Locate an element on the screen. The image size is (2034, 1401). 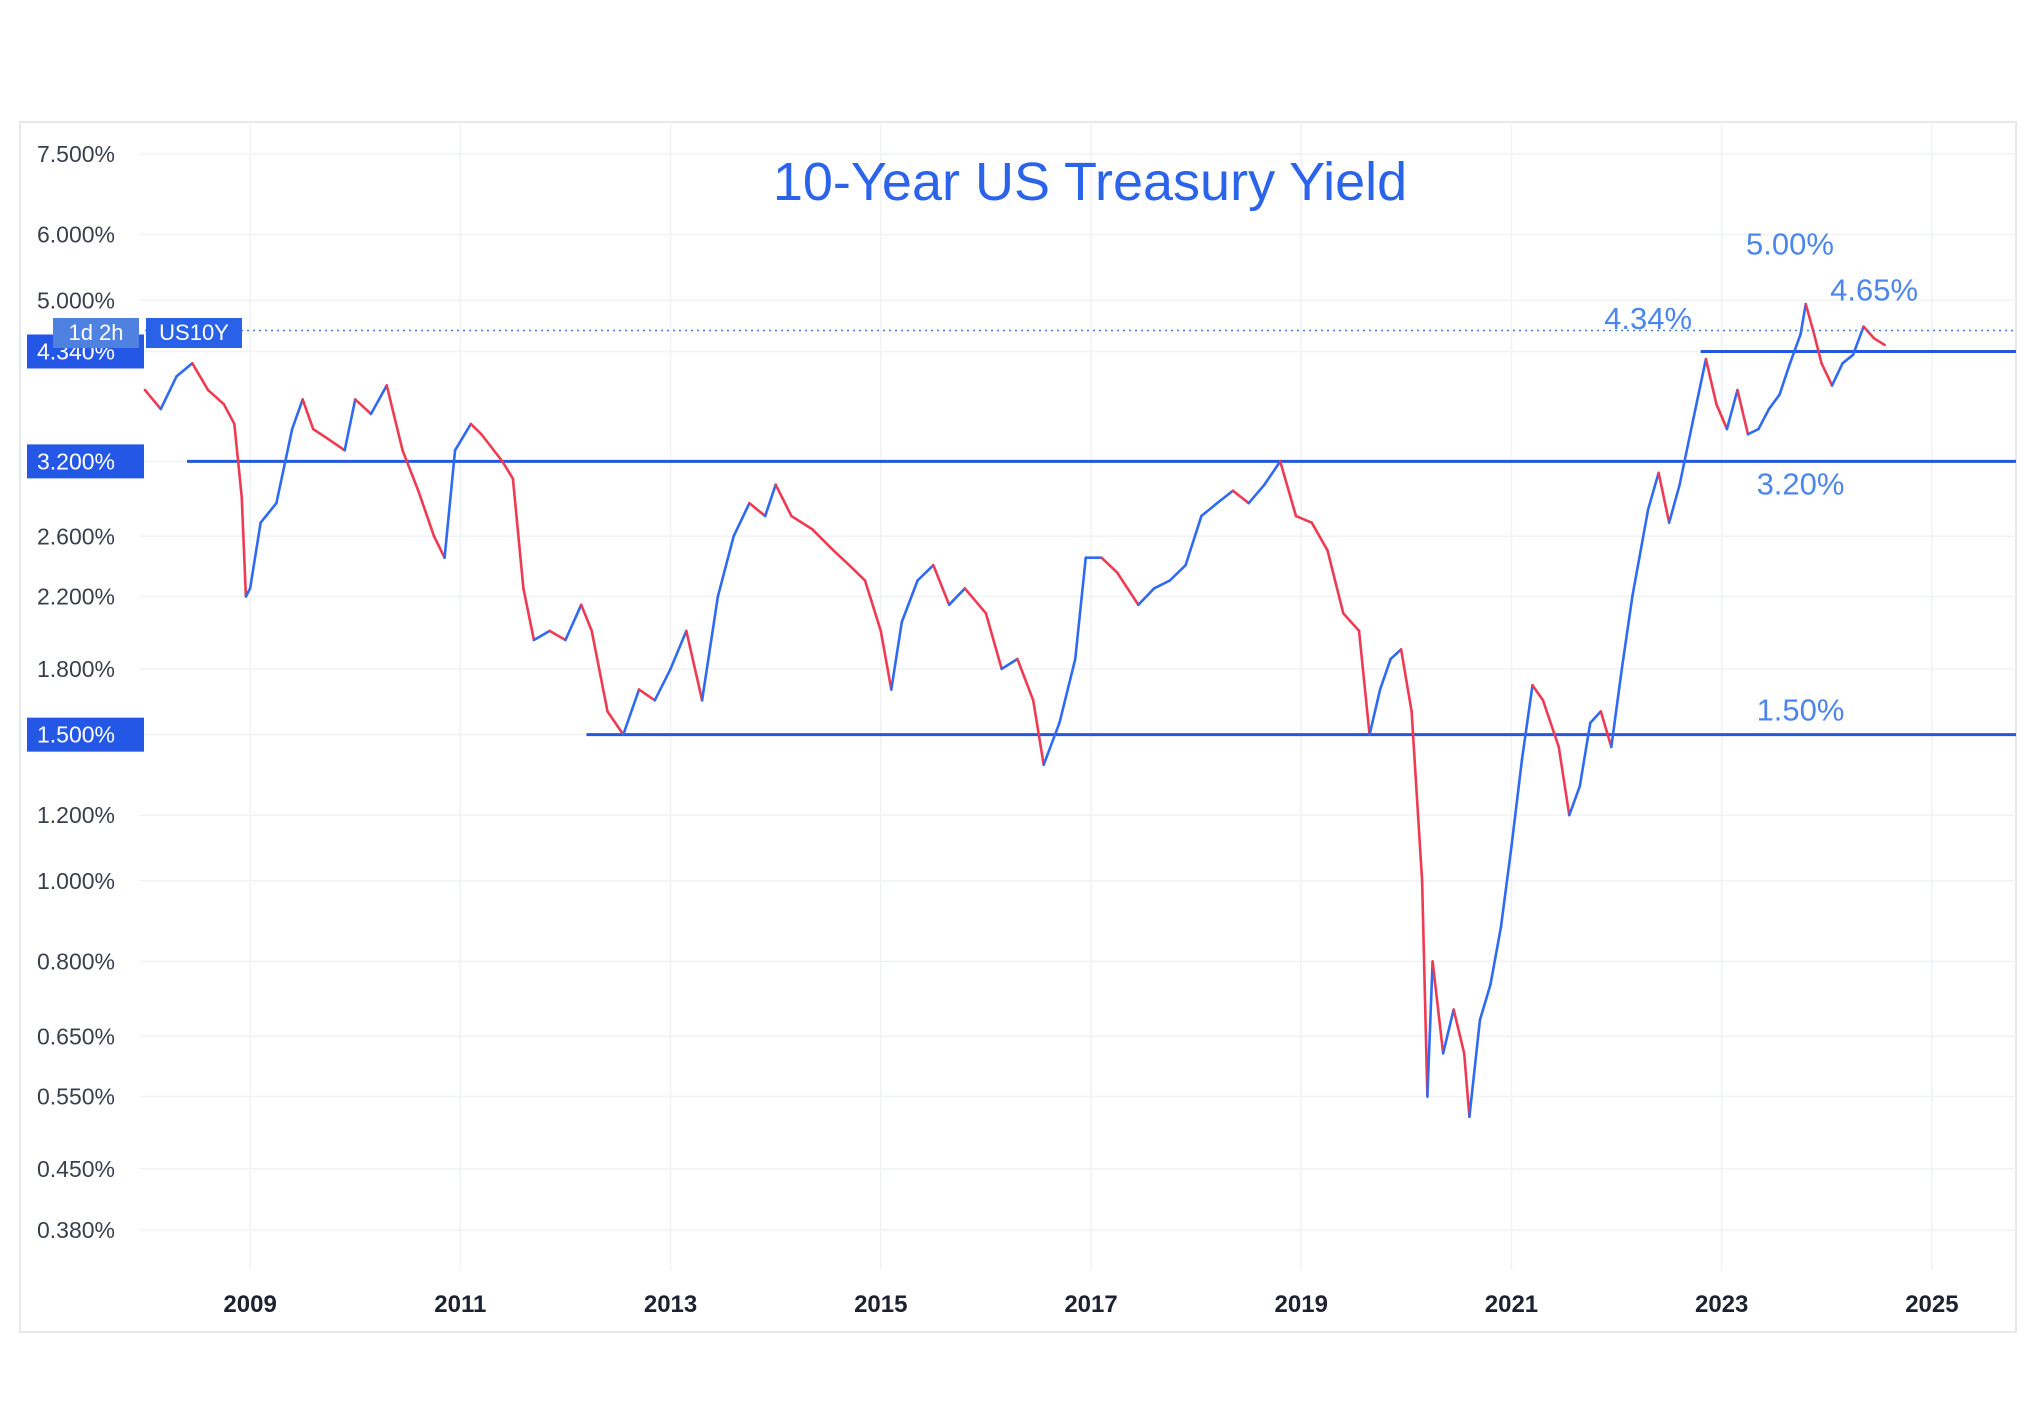
y-tick-label: 0.380% is located at coordinates (76, 1230).